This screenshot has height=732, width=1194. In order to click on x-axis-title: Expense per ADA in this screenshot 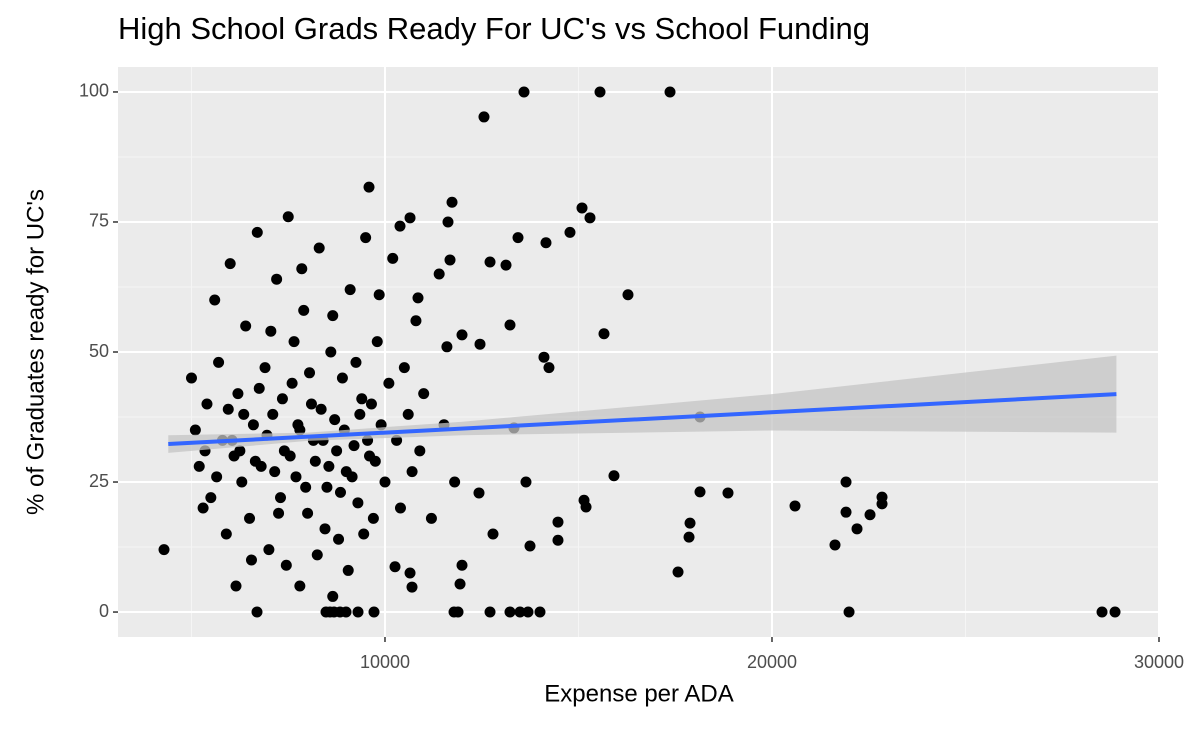, I will do `click(638, 693)`.